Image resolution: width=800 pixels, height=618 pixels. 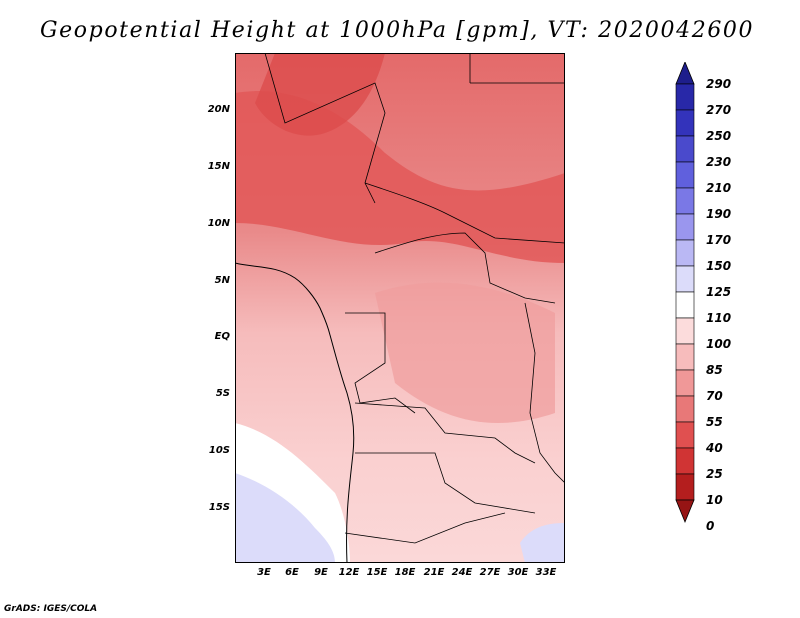 What do you see at coordinates (719, 162) in the screenshot?
I see `colorbar-label: 230` at bounding box center [719, 162].